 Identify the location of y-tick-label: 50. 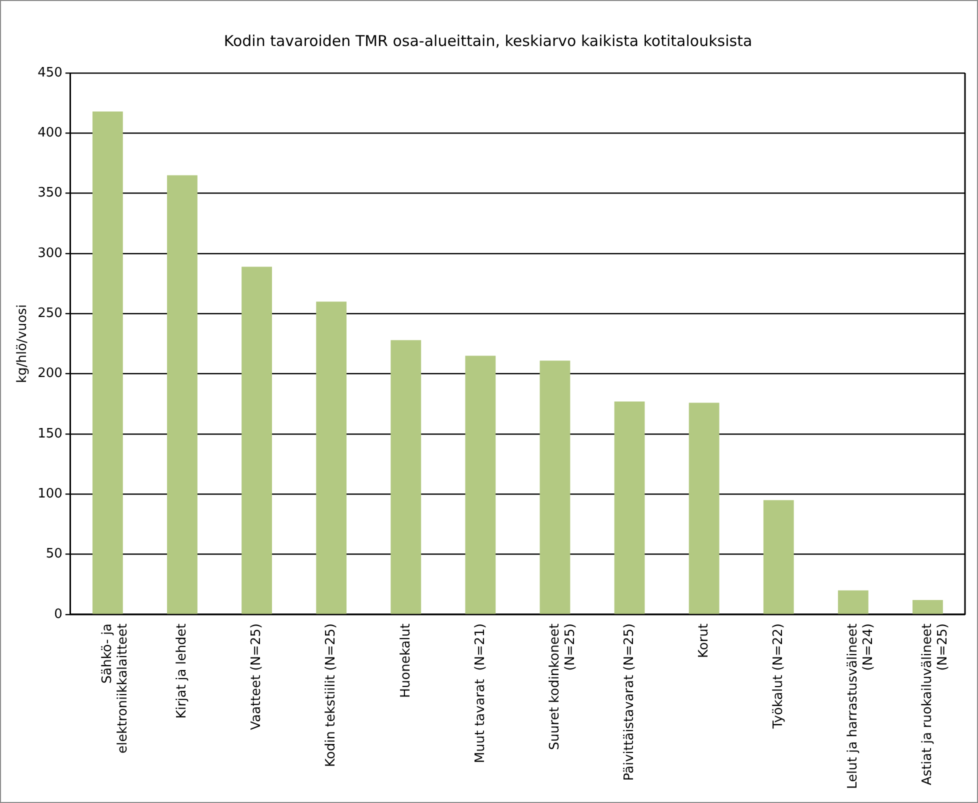
(54, 554).